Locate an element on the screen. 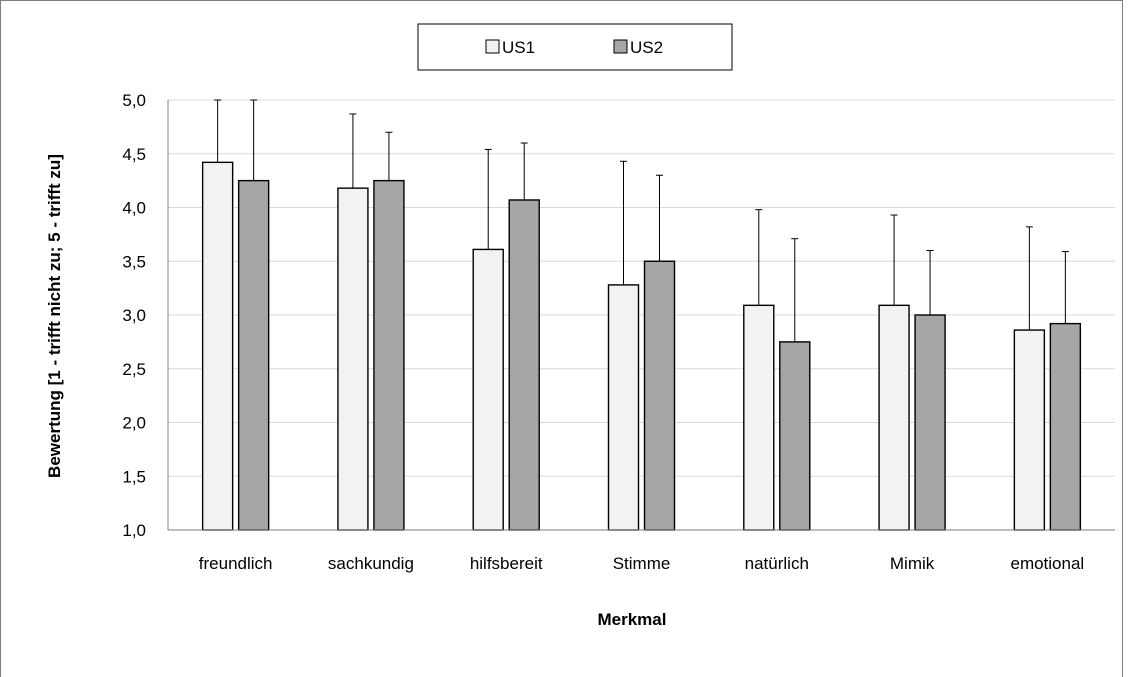  y-tick-label: 1,5 is located at coordinates (134, 476).